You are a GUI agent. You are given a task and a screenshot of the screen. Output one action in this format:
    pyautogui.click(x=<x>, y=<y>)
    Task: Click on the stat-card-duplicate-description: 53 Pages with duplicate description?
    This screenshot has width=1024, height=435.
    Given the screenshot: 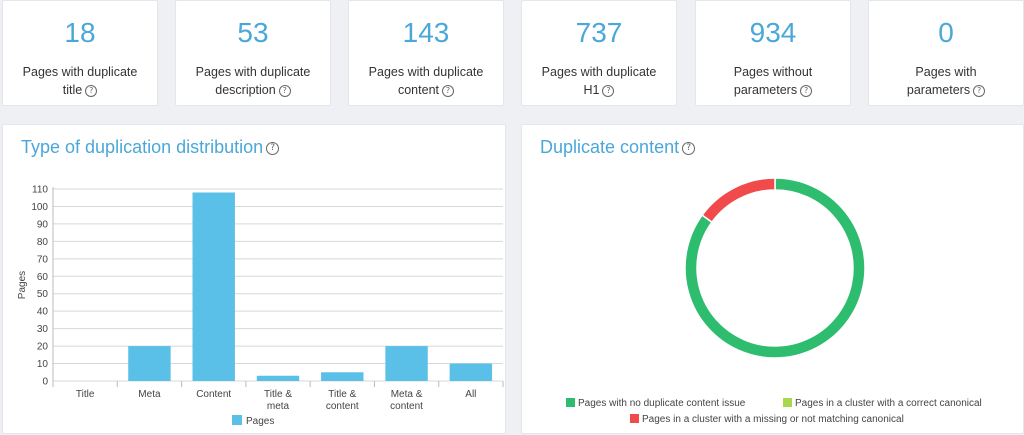 What is the action you would take?
    pyautogui.click(x=253, y=53)
    